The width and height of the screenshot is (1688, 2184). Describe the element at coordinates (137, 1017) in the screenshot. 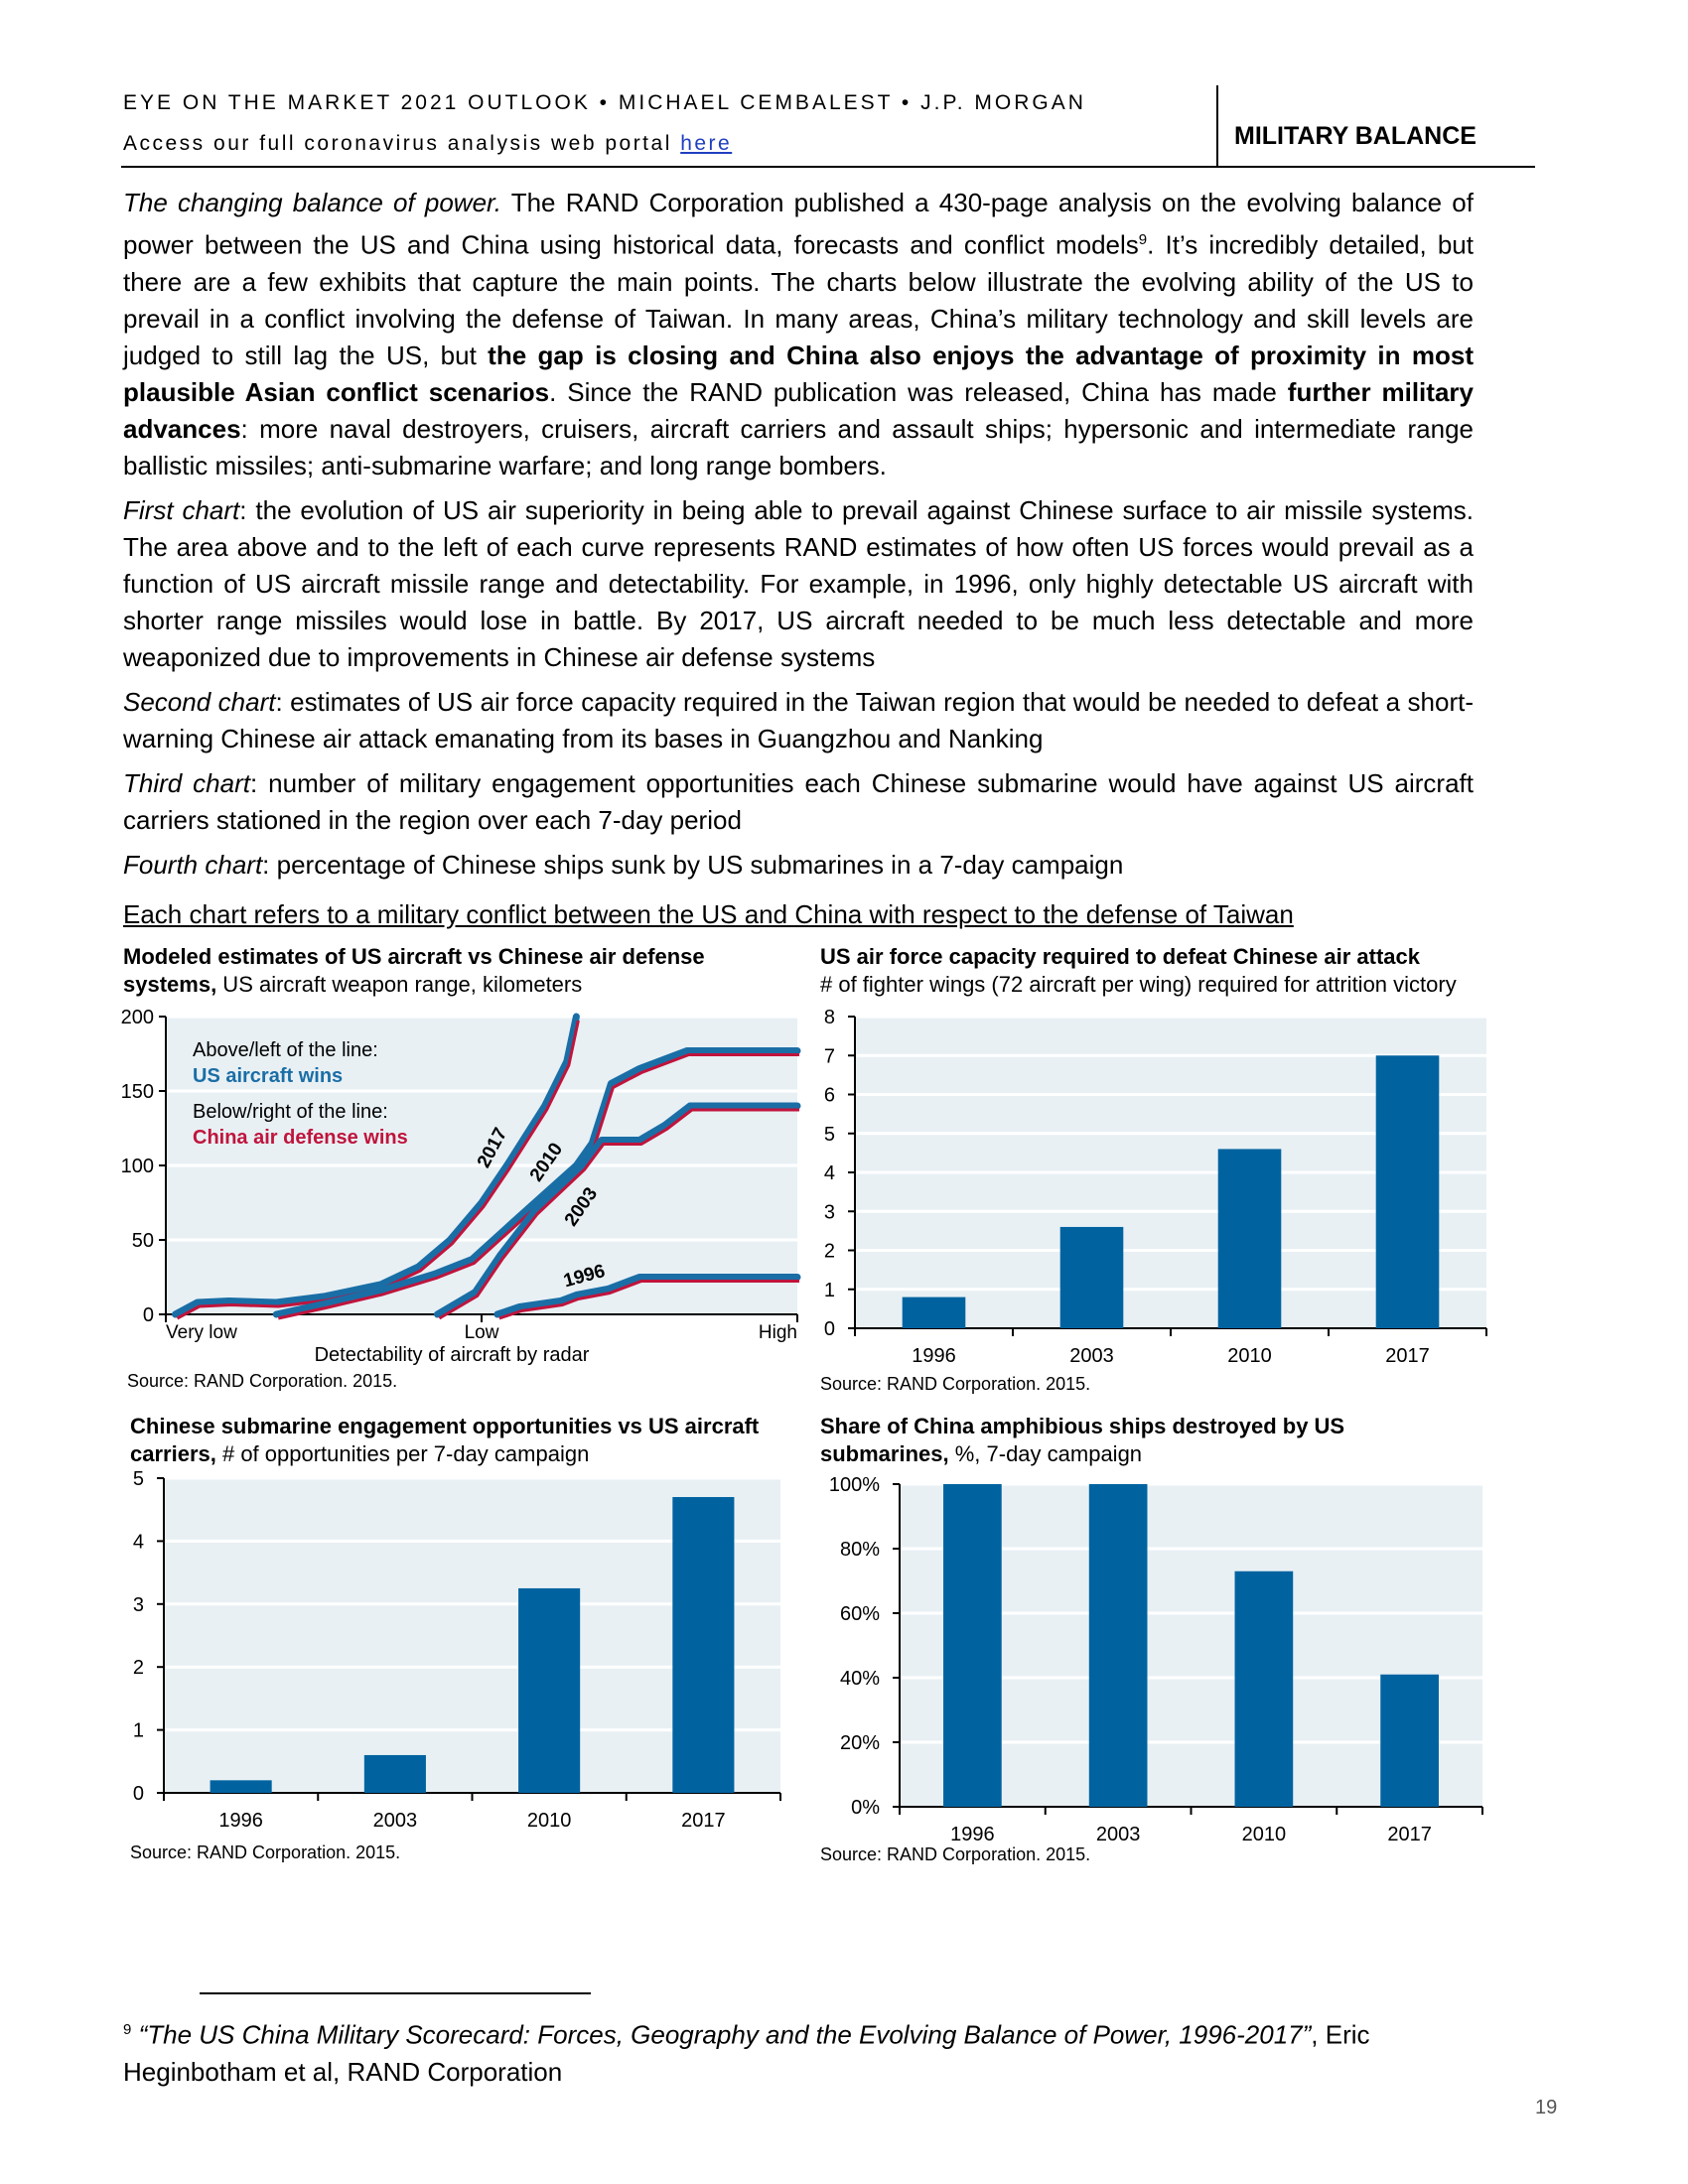

I see `y-tick-label: 200` at that location.